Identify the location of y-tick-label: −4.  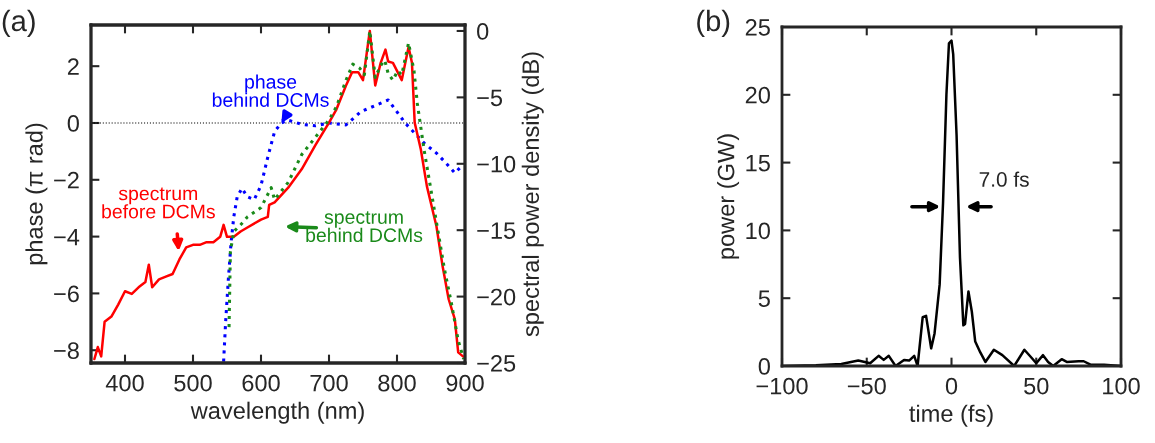
(67, 237).